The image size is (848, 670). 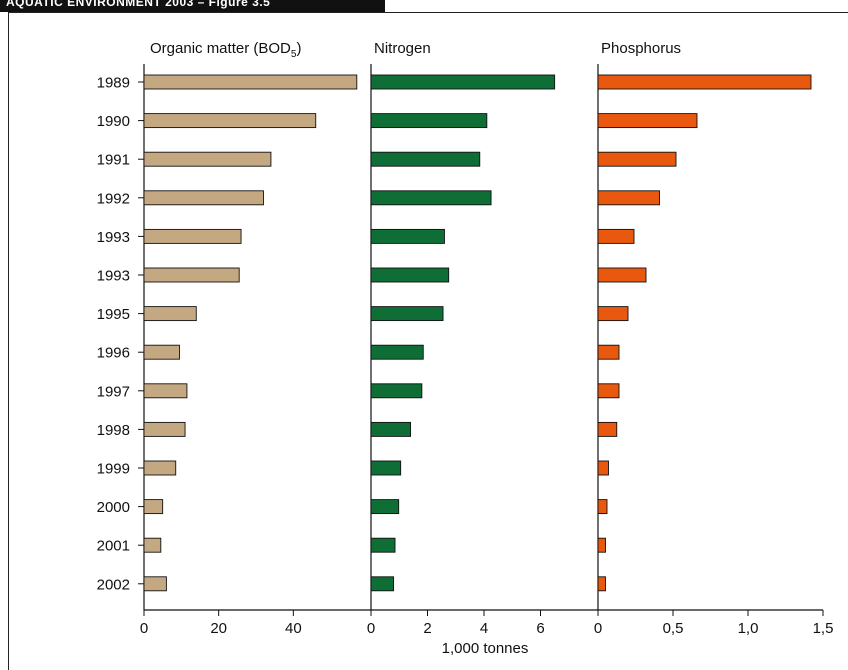 I want to click on x-tick-label: 2, so click(x=427, y=628).